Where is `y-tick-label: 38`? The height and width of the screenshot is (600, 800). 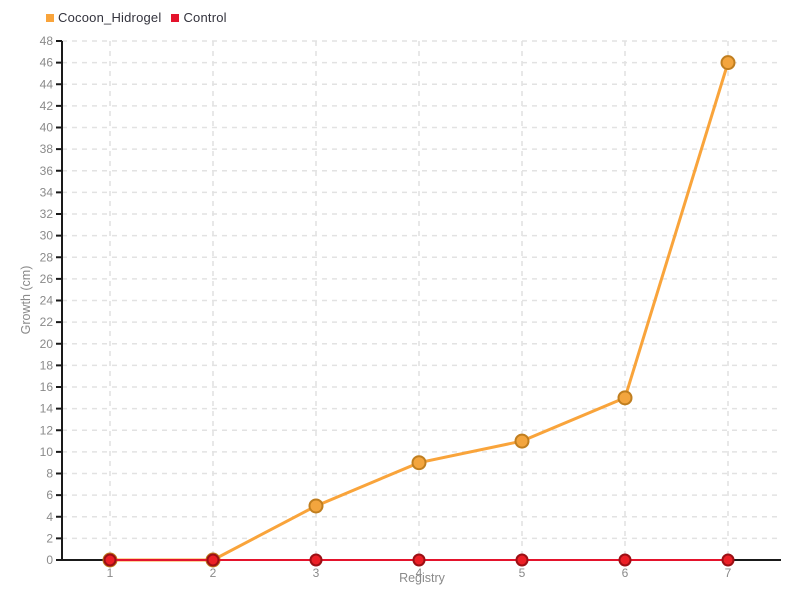 y-tick-label: 38 is located at coordinates (47, 149).